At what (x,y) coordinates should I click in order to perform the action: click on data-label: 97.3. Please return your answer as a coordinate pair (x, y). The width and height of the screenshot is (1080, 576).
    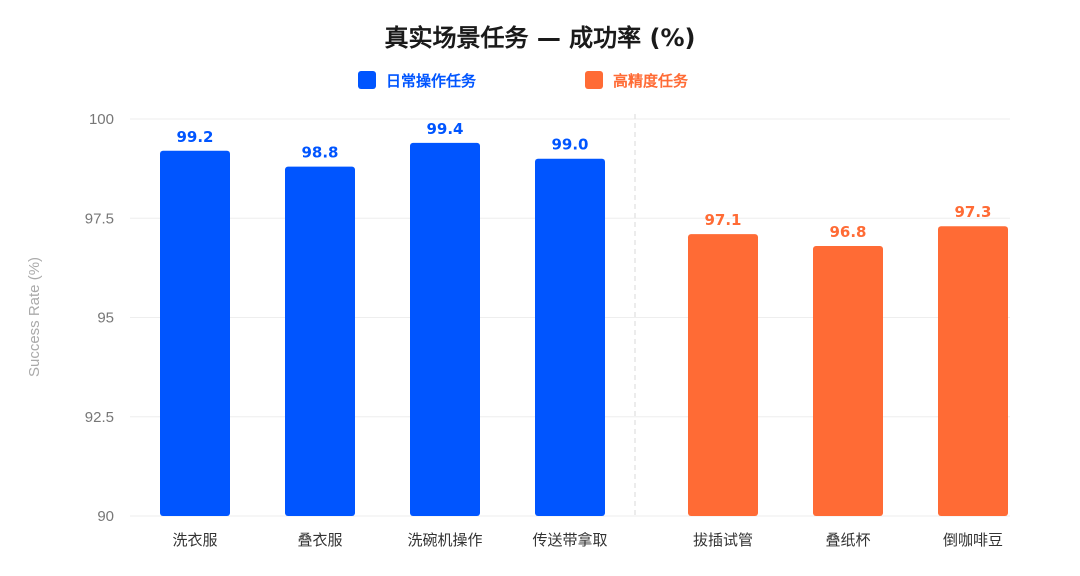
    Looking at the image, I should click on (972, 212).